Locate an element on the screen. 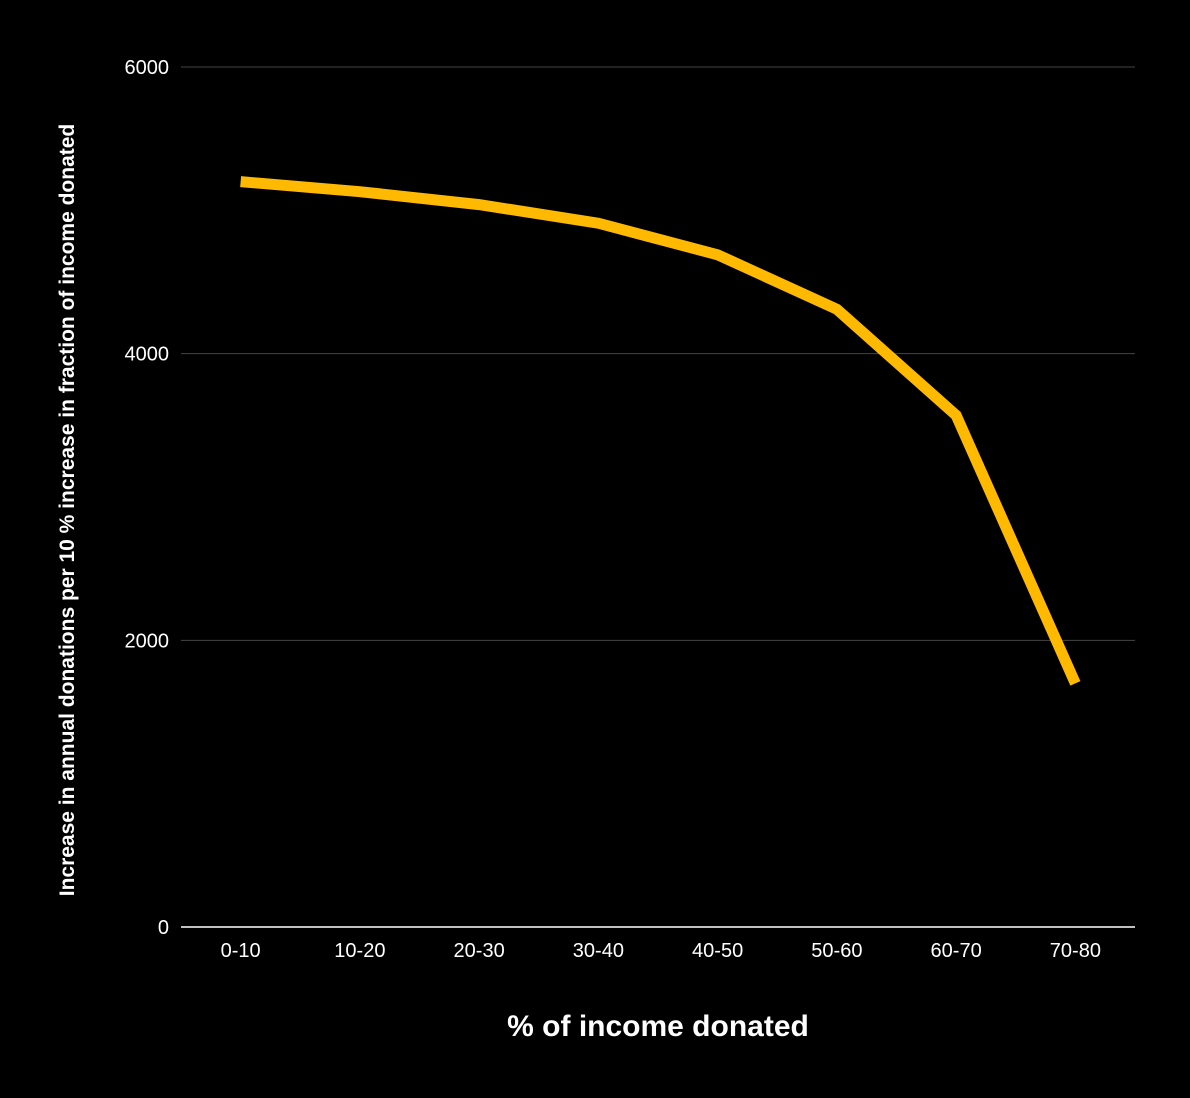 The image size is (1190, 1098). x-tick-label: 0-10 is located at coordinates (241, 951).